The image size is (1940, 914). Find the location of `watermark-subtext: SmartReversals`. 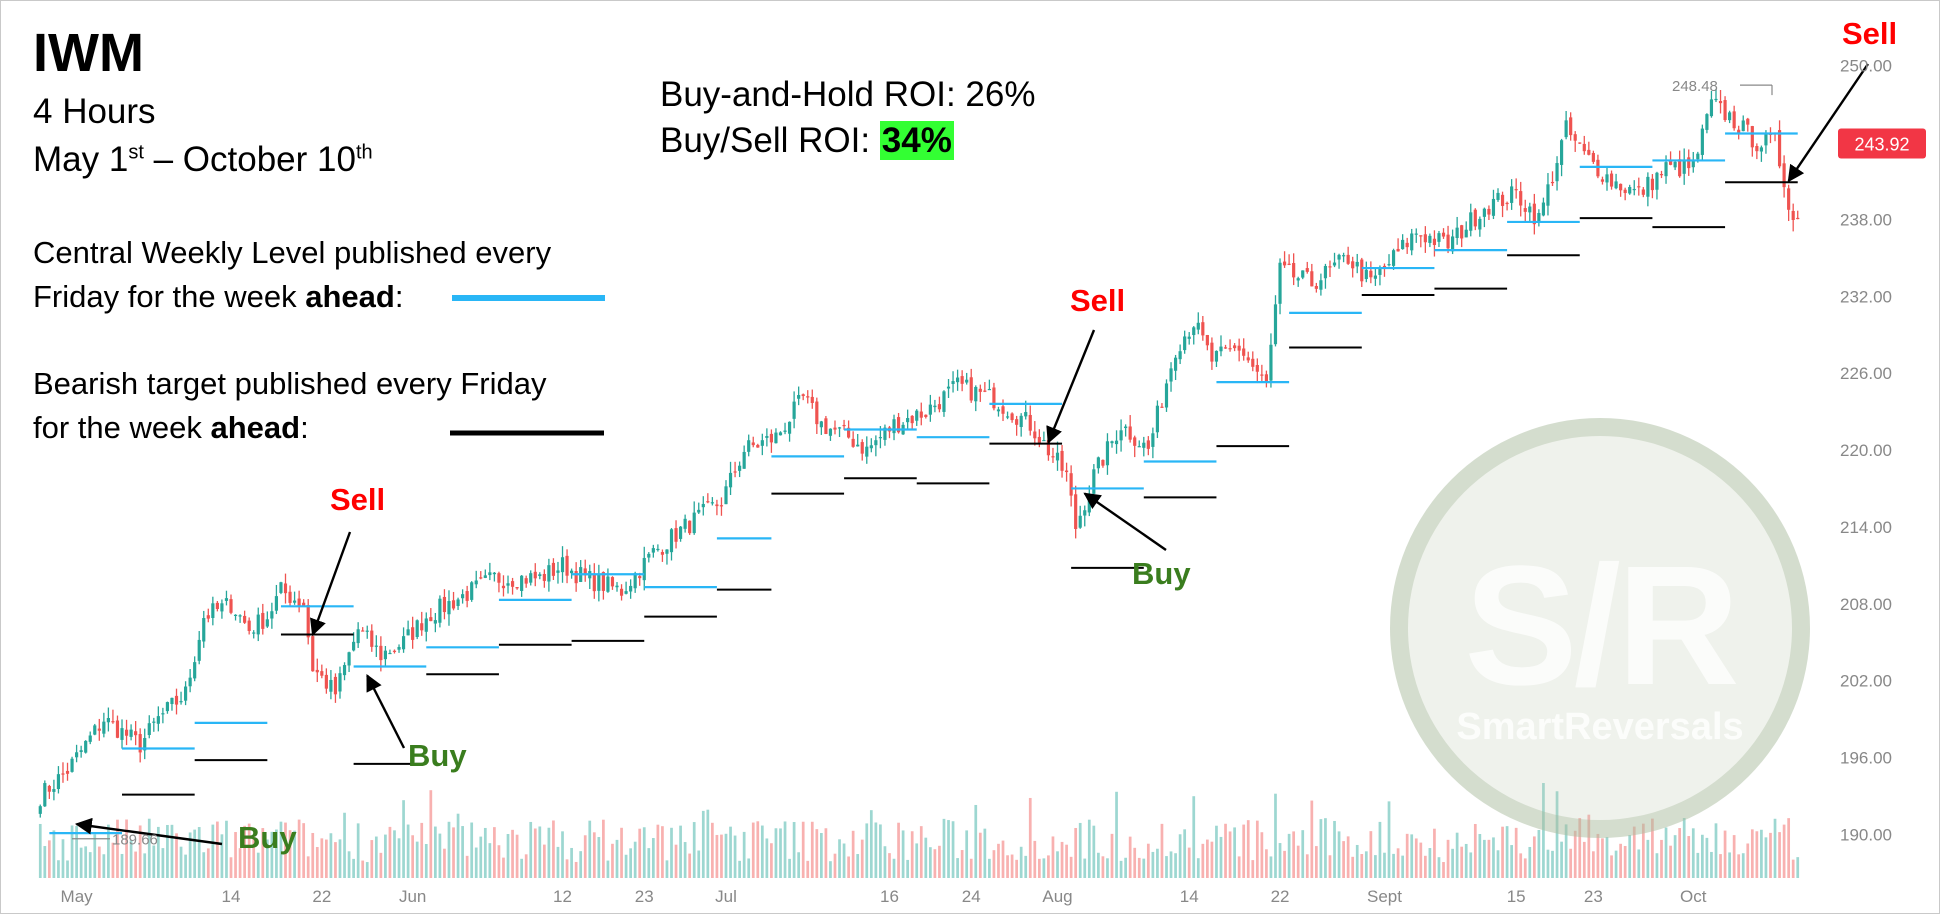

watermark-subtext: SmartReversals is located at coordinates (1600, 727).